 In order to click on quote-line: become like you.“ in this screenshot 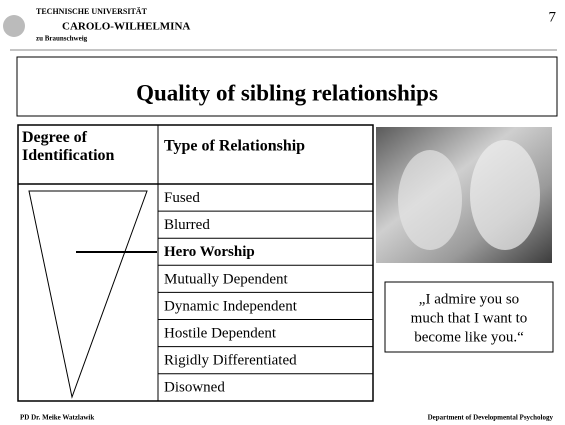, I will do `click(469, 337)`.